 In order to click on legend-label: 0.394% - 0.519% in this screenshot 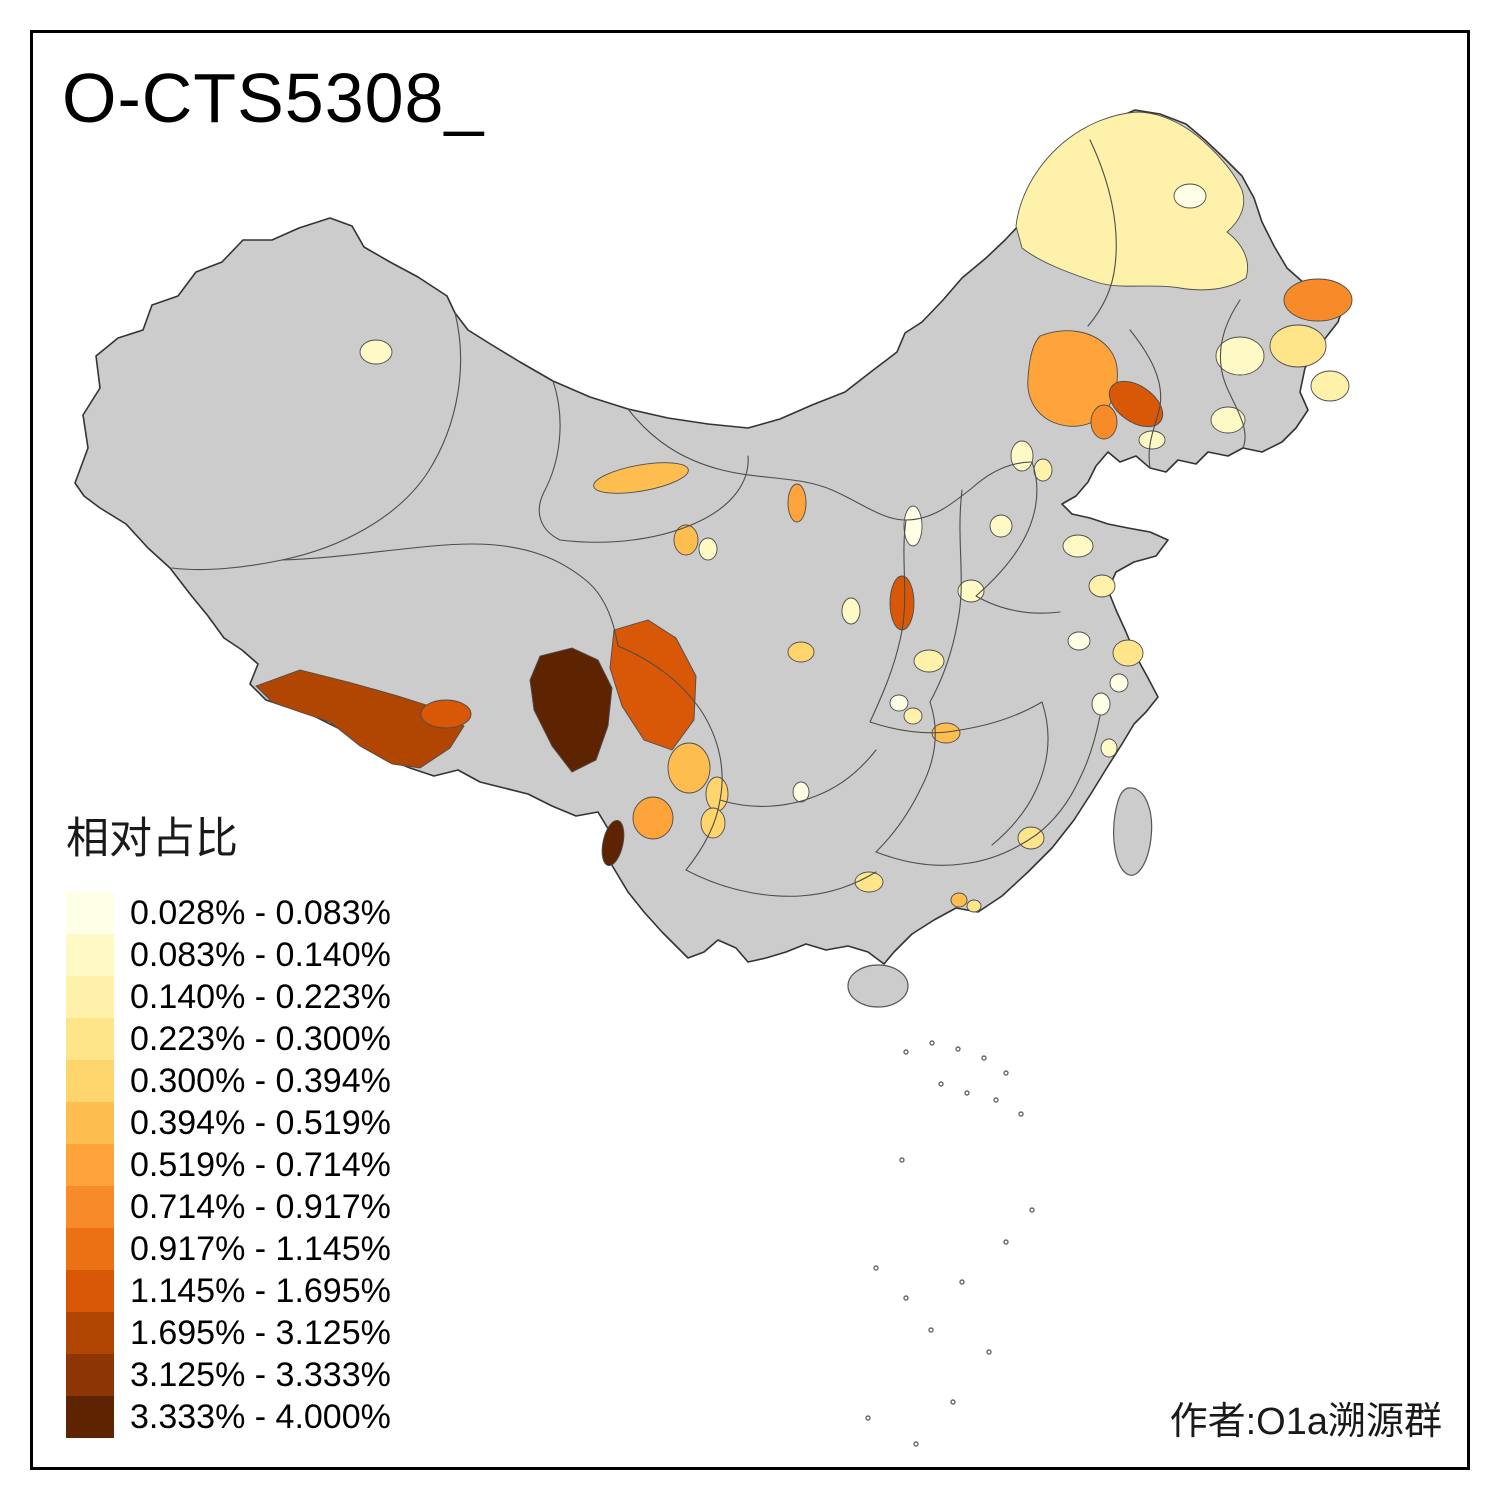, I will do `click(260, 1122)`.